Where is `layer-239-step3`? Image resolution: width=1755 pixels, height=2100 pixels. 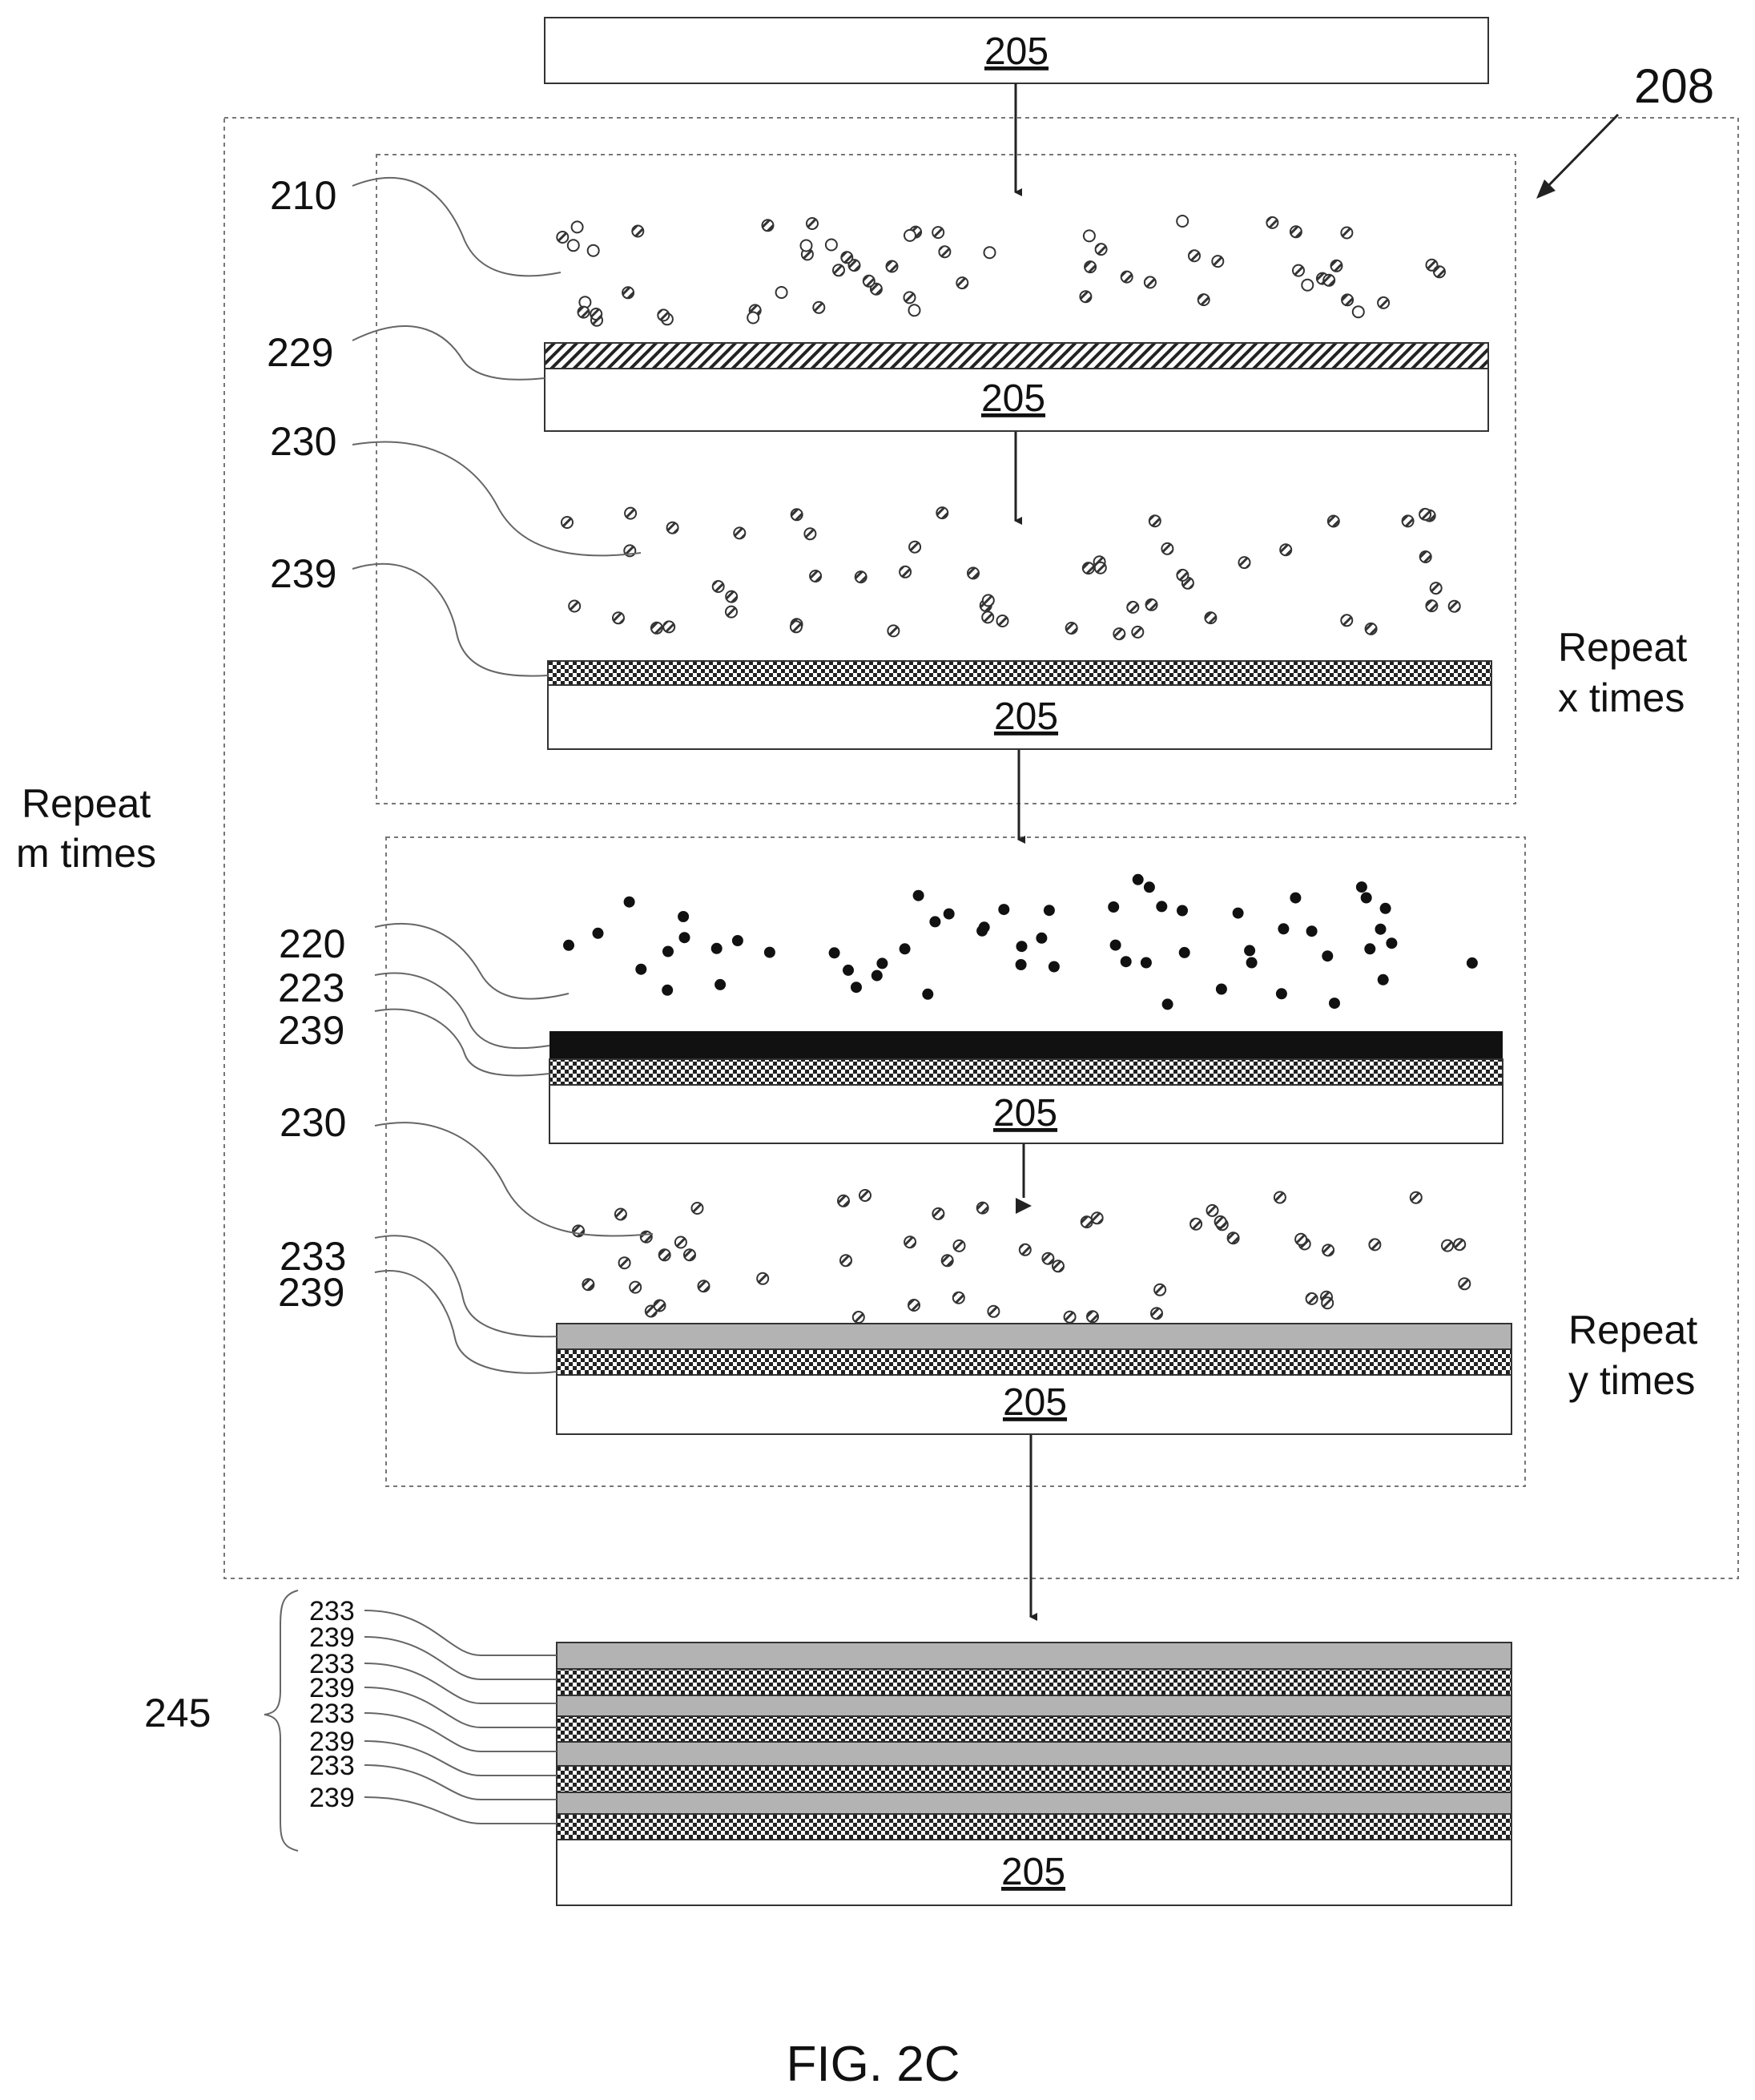 layer-239-step3 is located at coordinates (1026, 1072).